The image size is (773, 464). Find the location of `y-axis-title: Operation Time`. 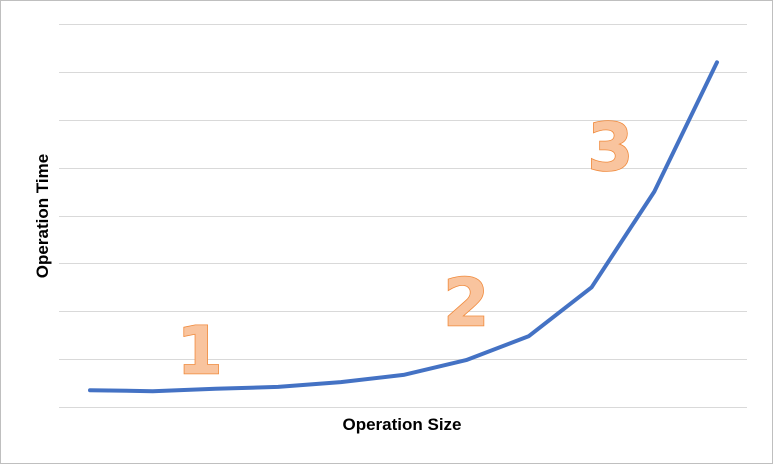

y-axis-title: Operation Time is located at coordinates (42, 216).